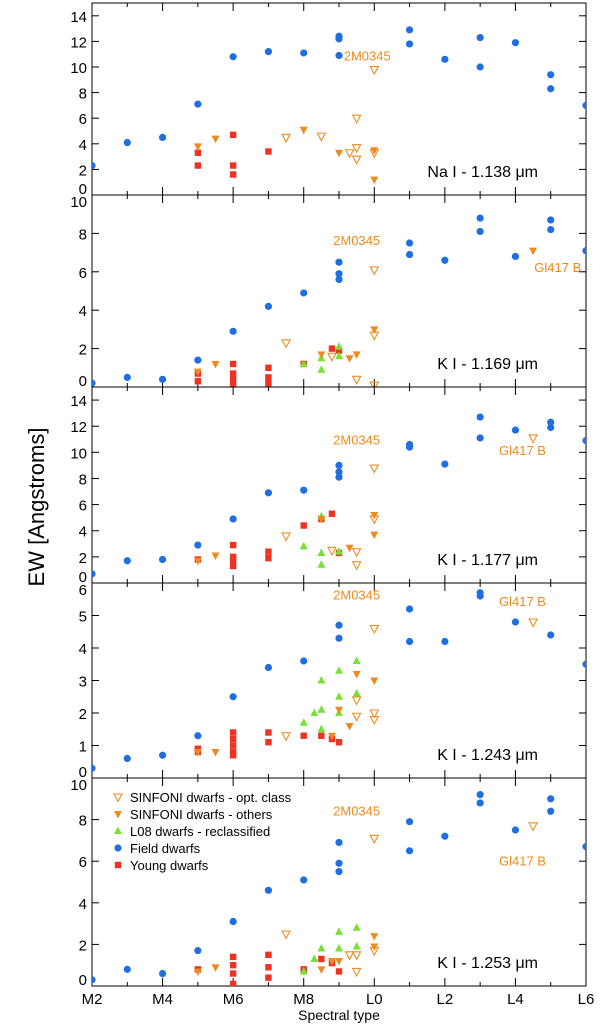 This screenshot has width=600, height=1027. What do you see at coordinates (586, 999) in the screenshot?
I see `x-tick-label: L6` at bounding box center [586, 999].